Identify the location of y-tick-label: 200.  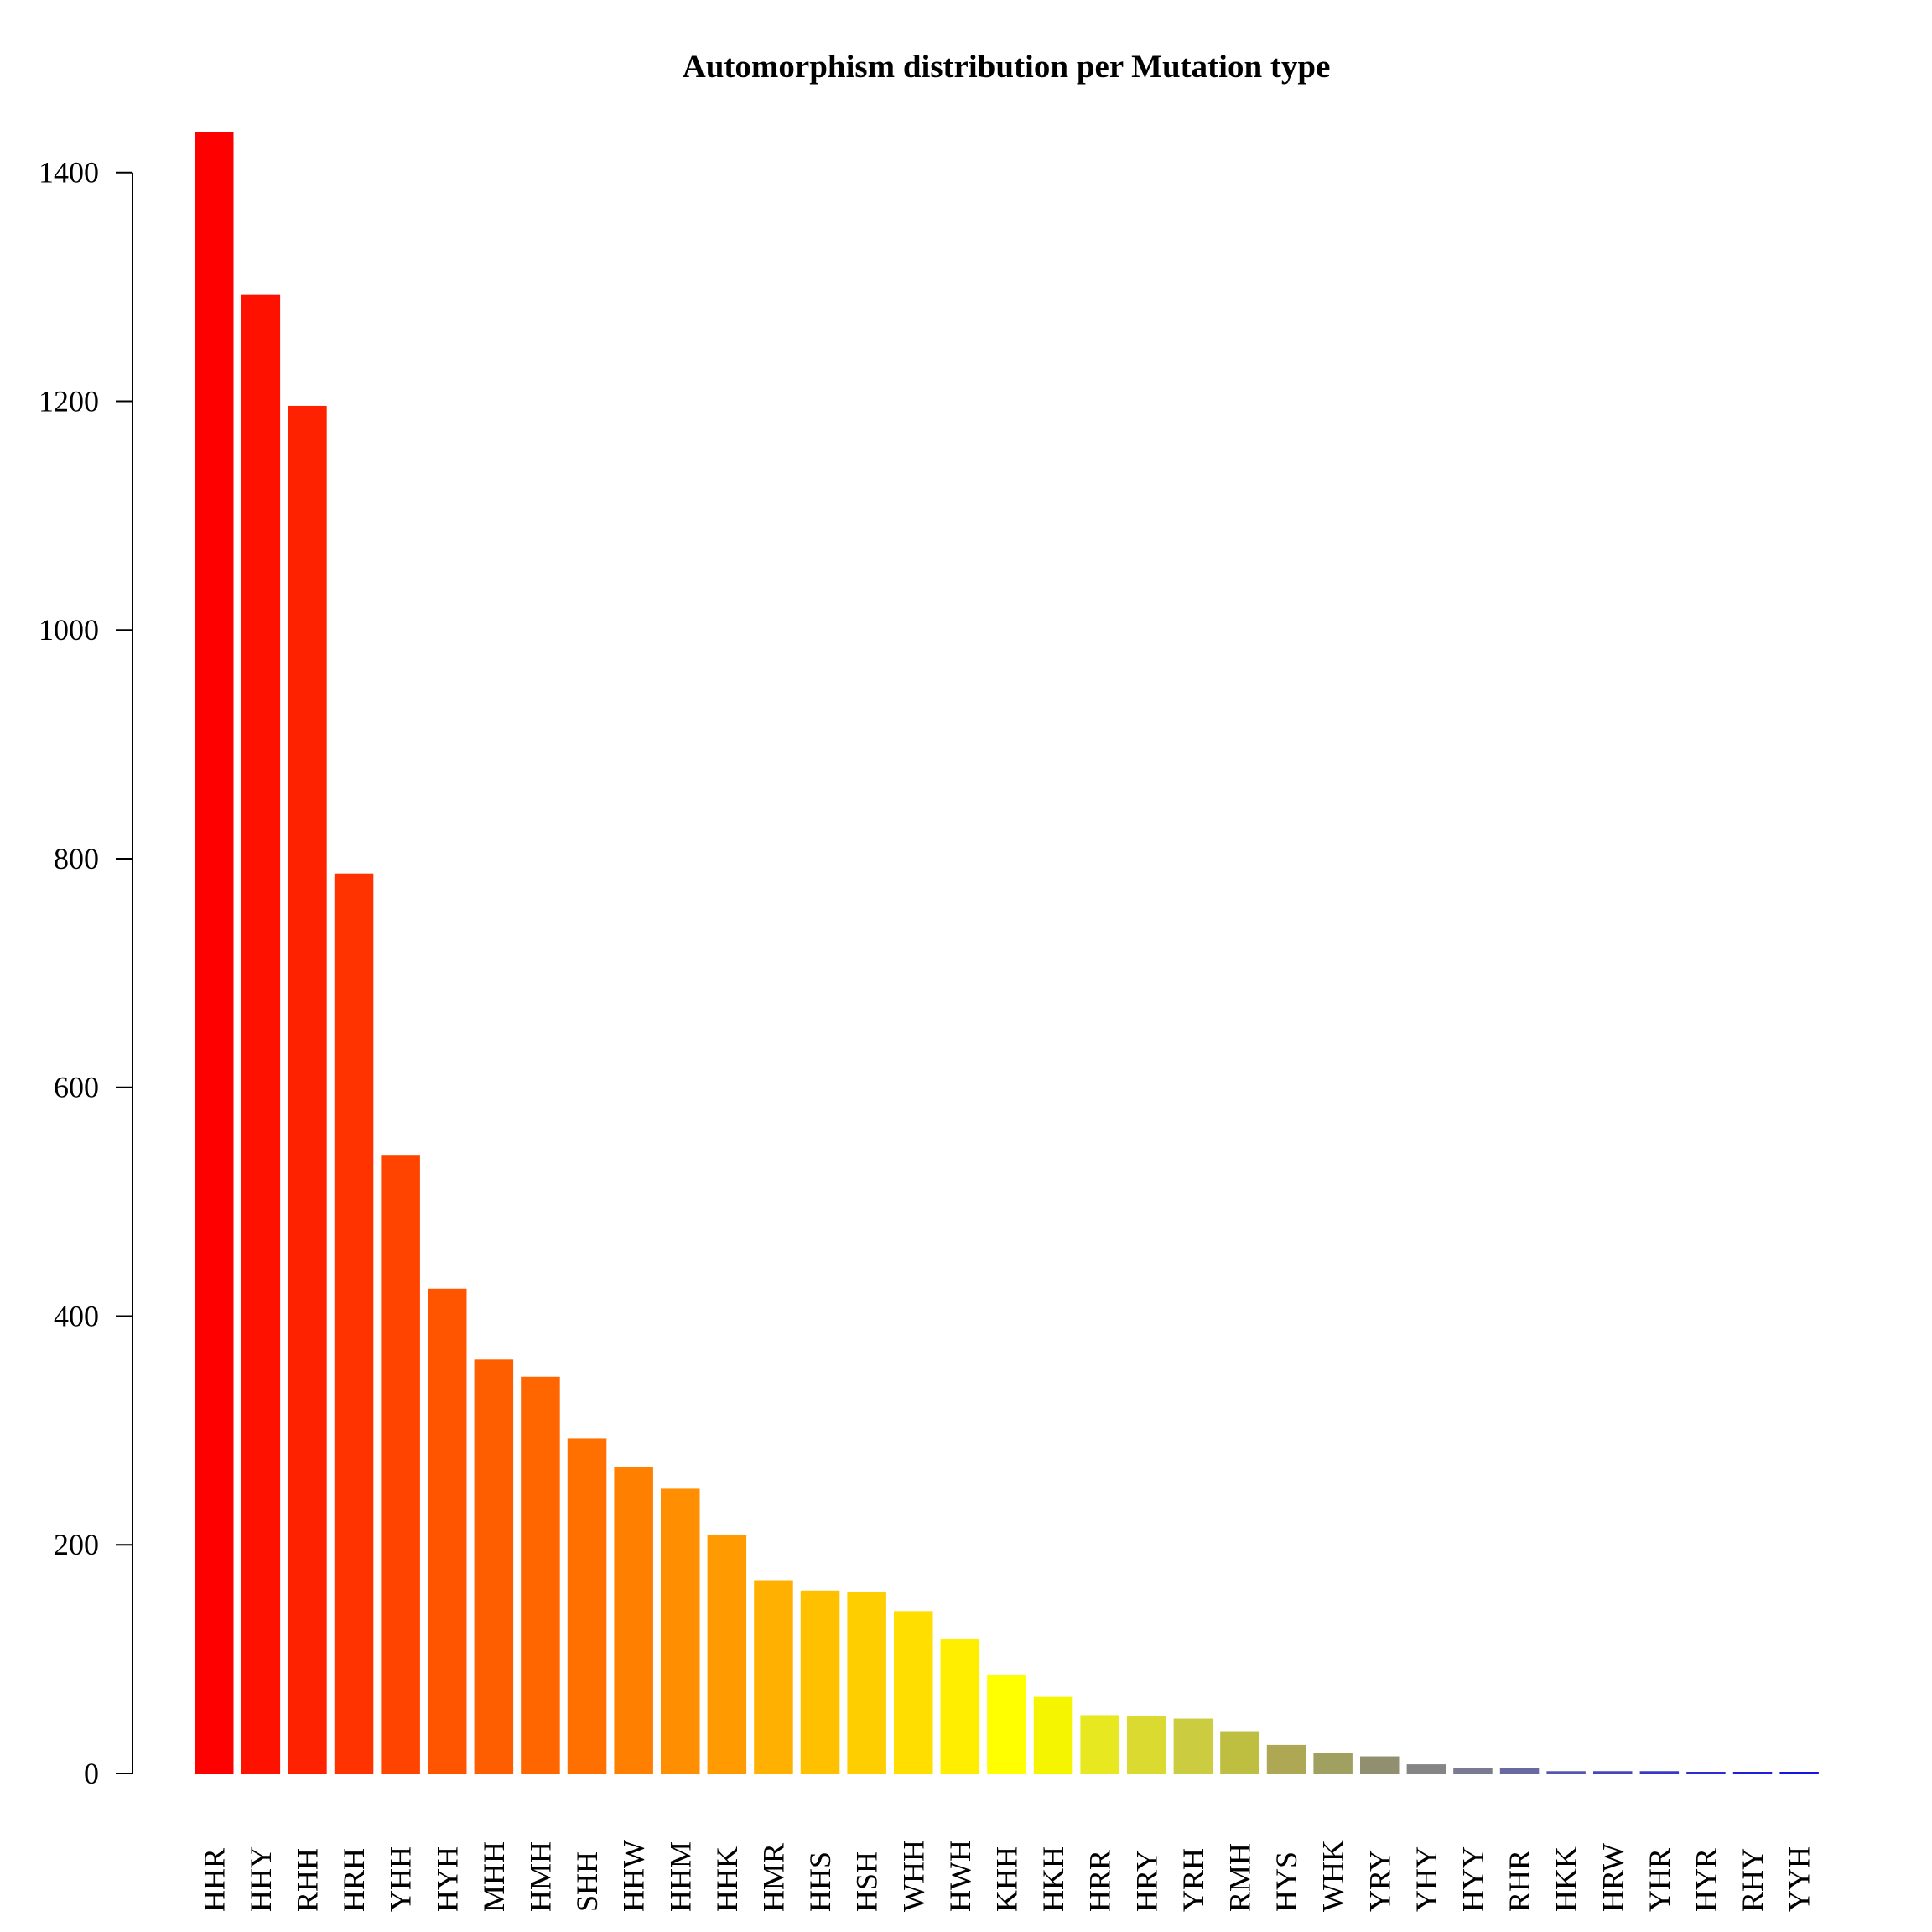
(76, 1544).